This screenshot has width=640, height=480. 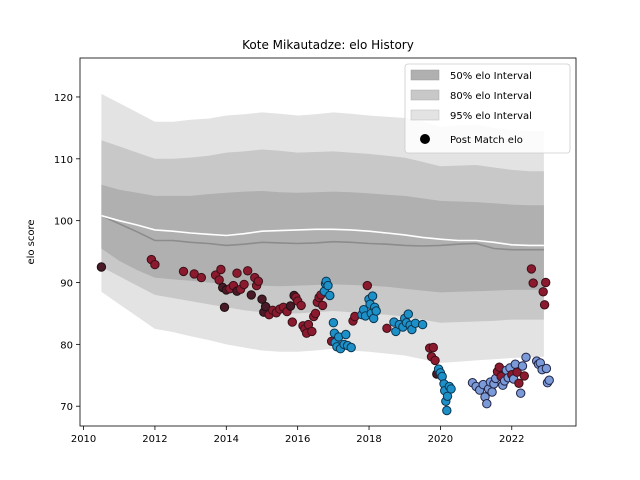 What do you see at coordinates (226, 439) in the screenshot?
I see `x-tick-label: 2014` at bounding box center [226, 439].